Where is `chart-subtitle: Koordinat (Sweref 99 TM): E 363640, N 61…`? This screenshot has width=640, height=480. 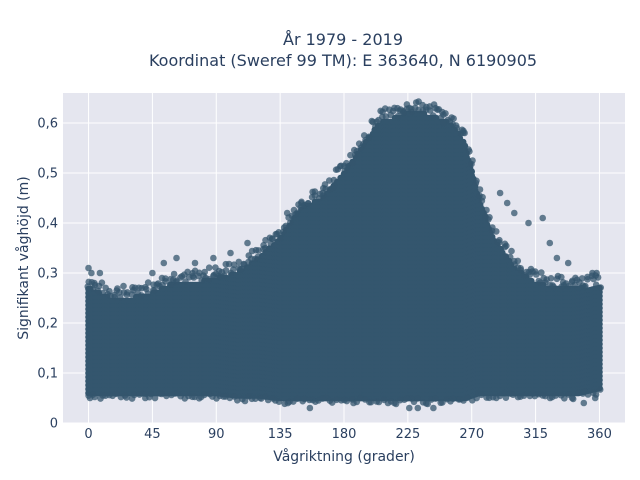
chart-subtitle: Koordinat (Sweref 99 TM): E 363640, N 61… is located at coordinates (343, 60).